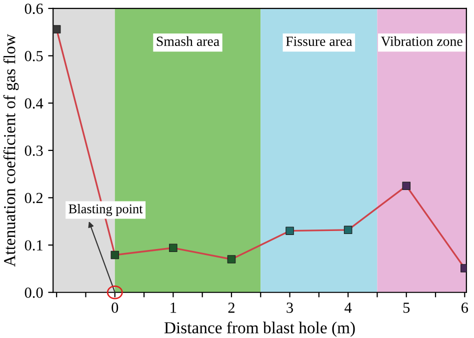 This screenshot has height=338, width=474. What do you see at coordinates (231, 307) in the screenshot?
I see `x-tick-label: 2` at bounding box center [231, 307].